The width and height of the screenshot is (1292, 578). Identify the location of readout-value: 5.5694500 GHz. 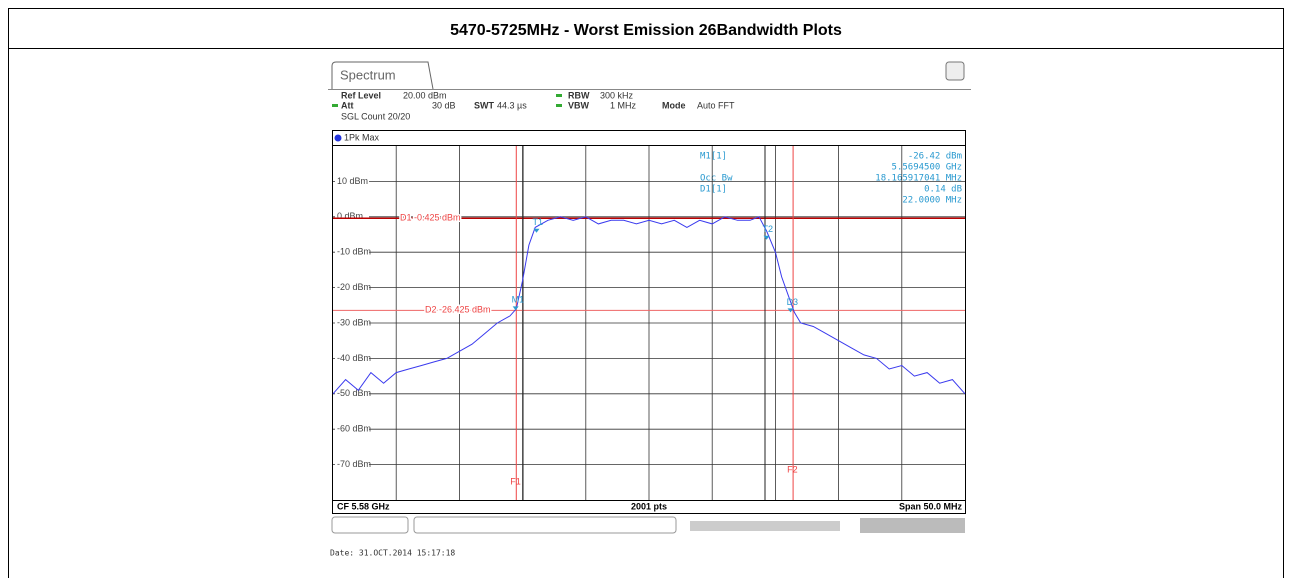
(927, 168).